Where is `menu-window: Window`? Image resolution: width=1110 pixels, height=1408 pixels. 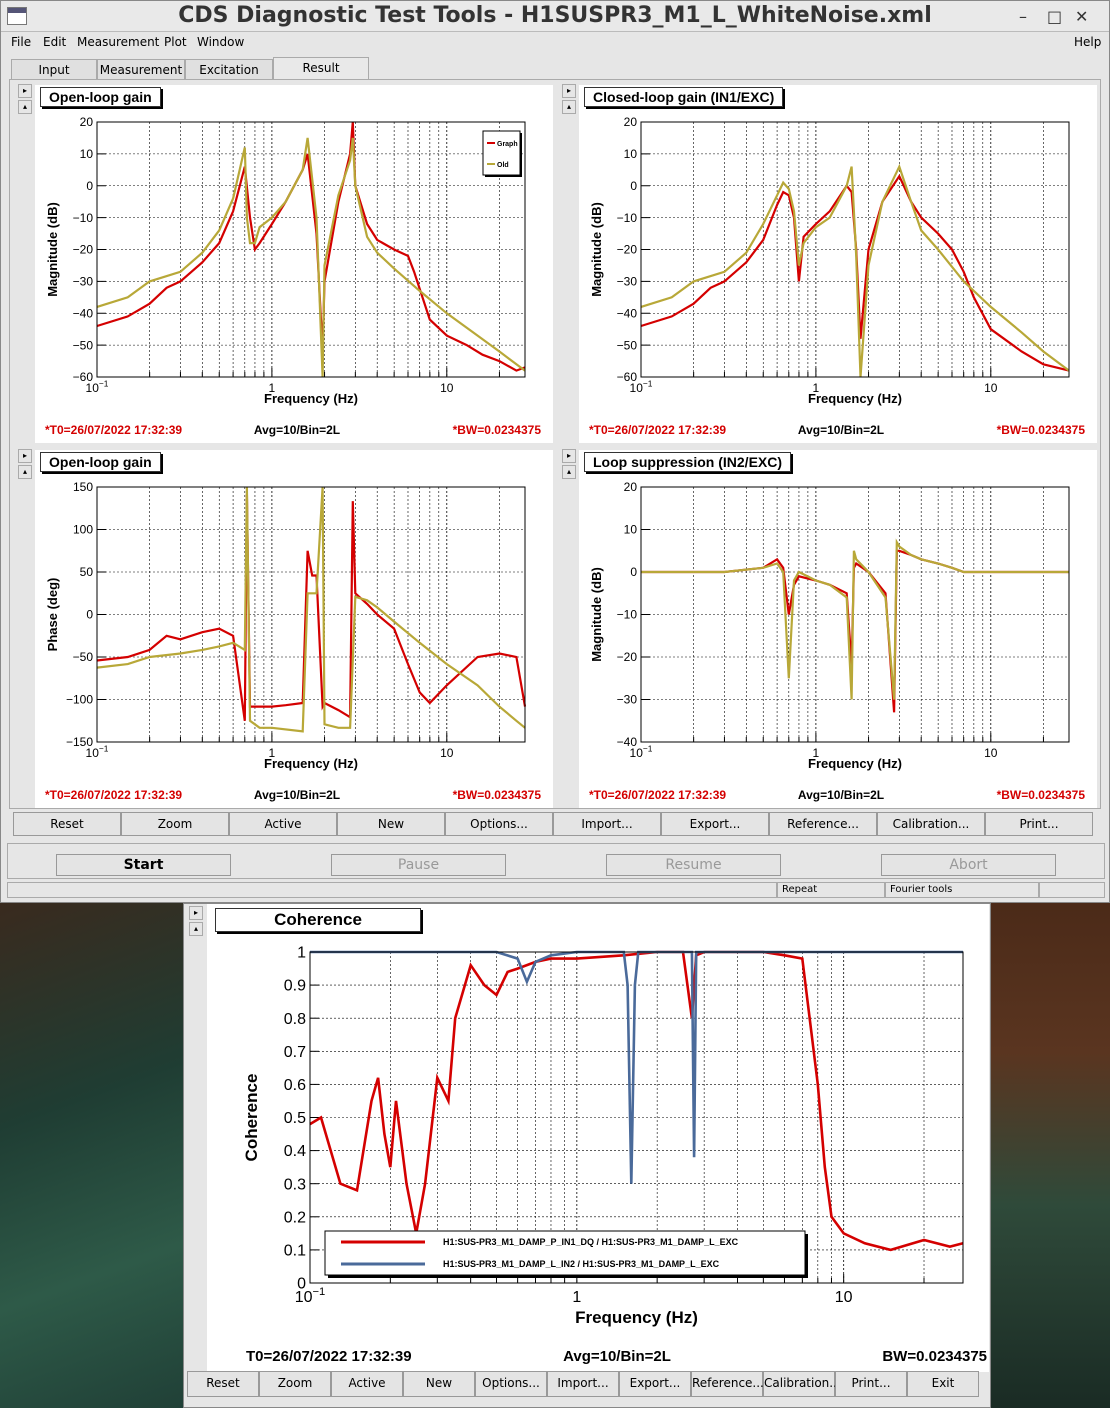 menu-window: Window is located at coordinates (221, 42).